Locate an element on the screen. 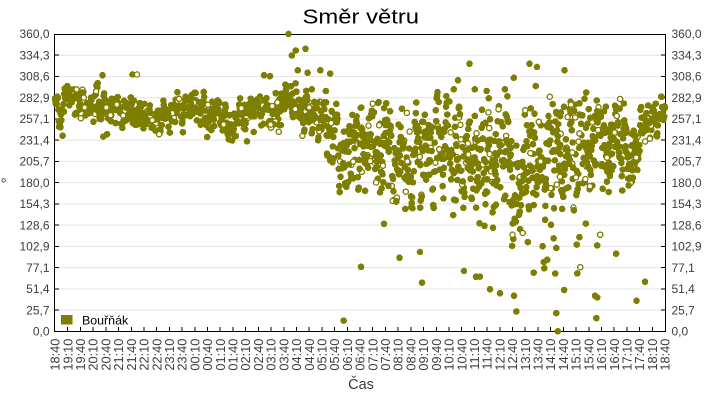 This screenshot has width=720, height=400. svg-text: 19:40 is located at coordinates (80, 355).